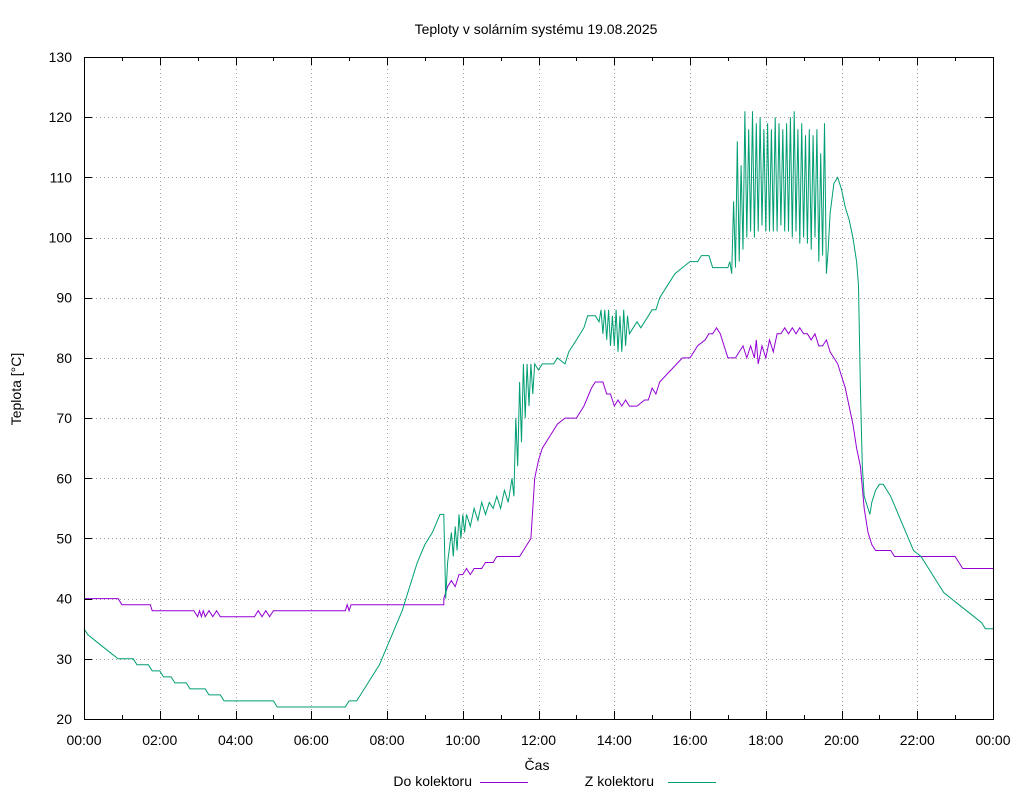 The width and height of the screenshot is (1024, 800). I want to click on x-tick-label: 02:00, so click(159, 740).